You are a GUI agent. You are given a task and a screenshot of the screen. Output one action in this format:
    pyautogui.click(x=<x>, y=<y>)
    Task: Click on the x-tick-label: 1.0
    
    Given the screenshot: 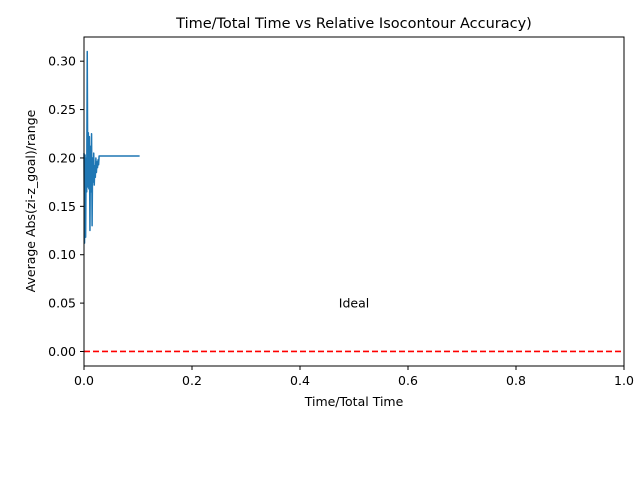 What is the action you would take?
    pyautogui.click(x=624, y=380)
    